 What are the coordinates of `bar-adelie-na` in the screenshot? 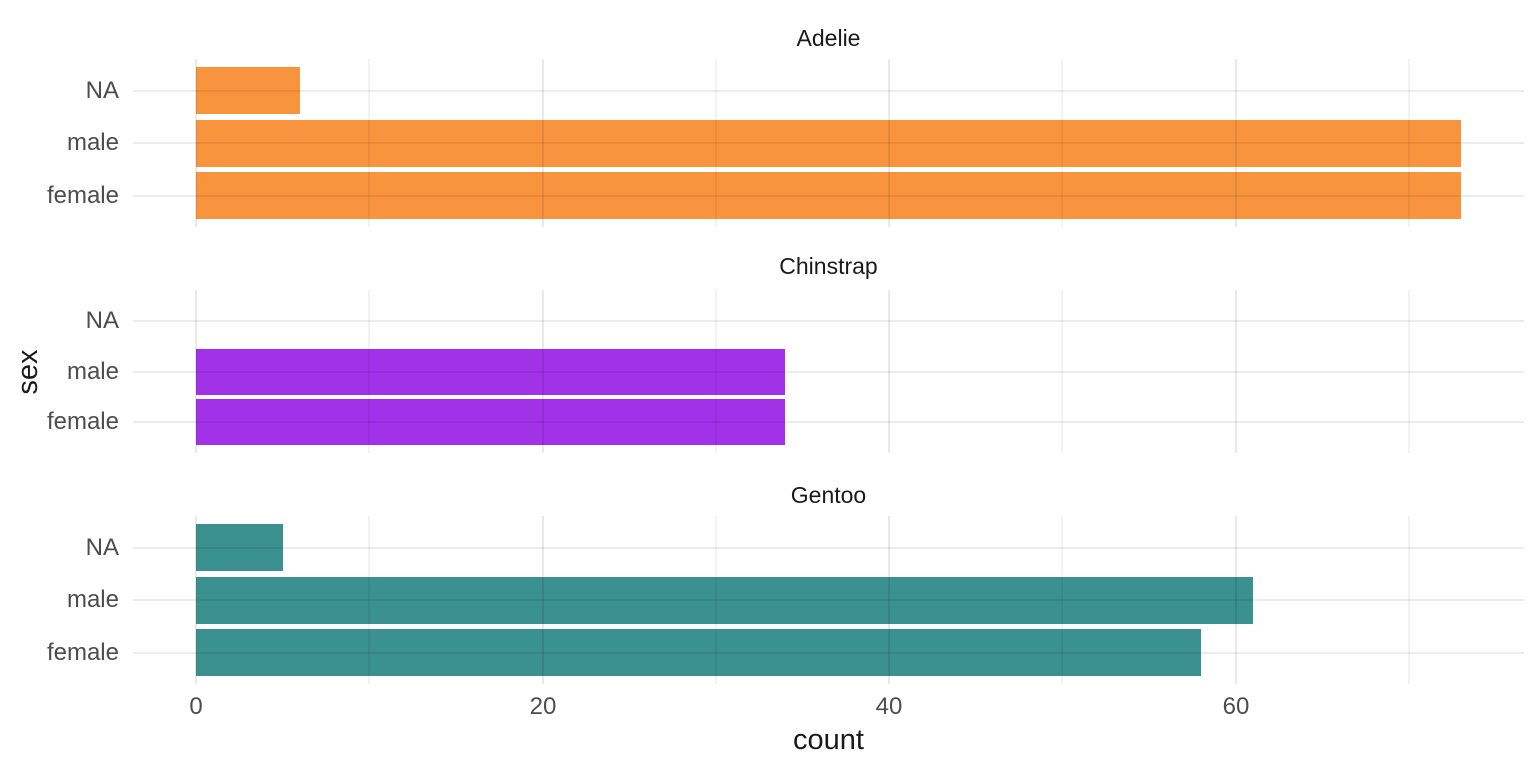 It's located at (248, 90).